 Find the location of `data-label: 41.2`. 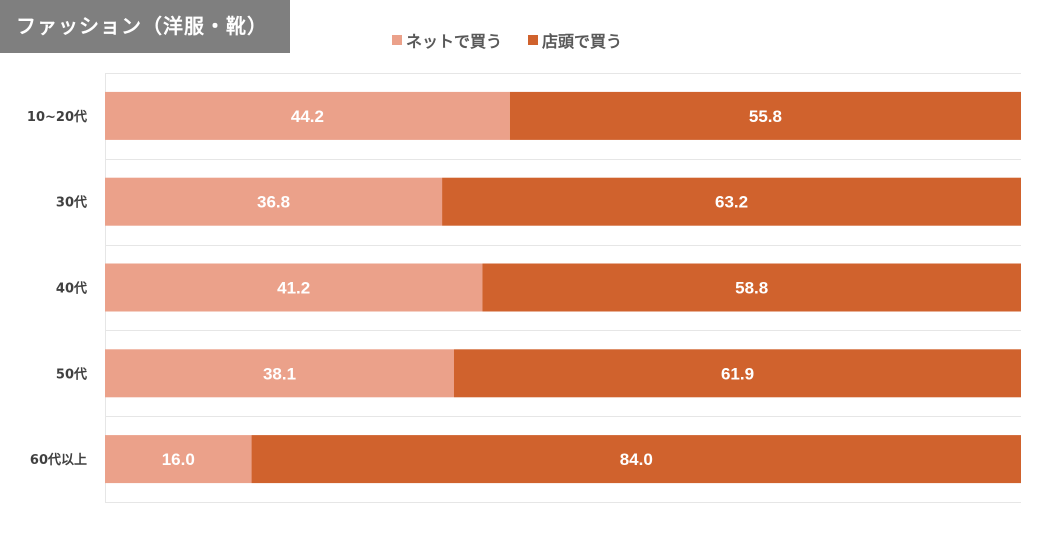

data-label: 41.2 is located at coordinates (293, 288).